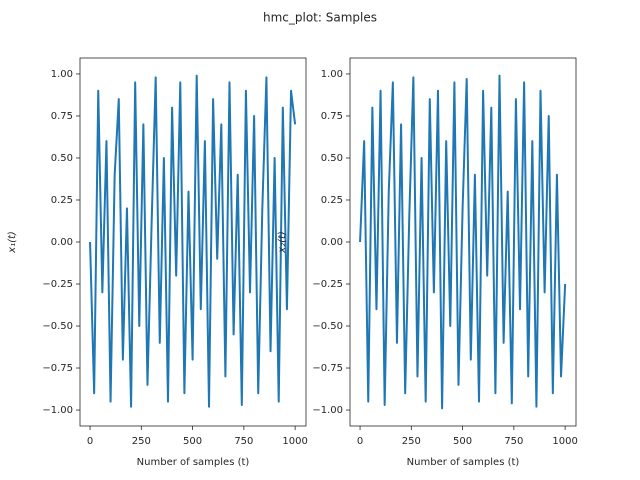 The image size is (640, 480). What do you see at coordinates (12, 242) in the screenshot?
I see `y-axis-label: x₁(t)` at bounding box center [12, 242].